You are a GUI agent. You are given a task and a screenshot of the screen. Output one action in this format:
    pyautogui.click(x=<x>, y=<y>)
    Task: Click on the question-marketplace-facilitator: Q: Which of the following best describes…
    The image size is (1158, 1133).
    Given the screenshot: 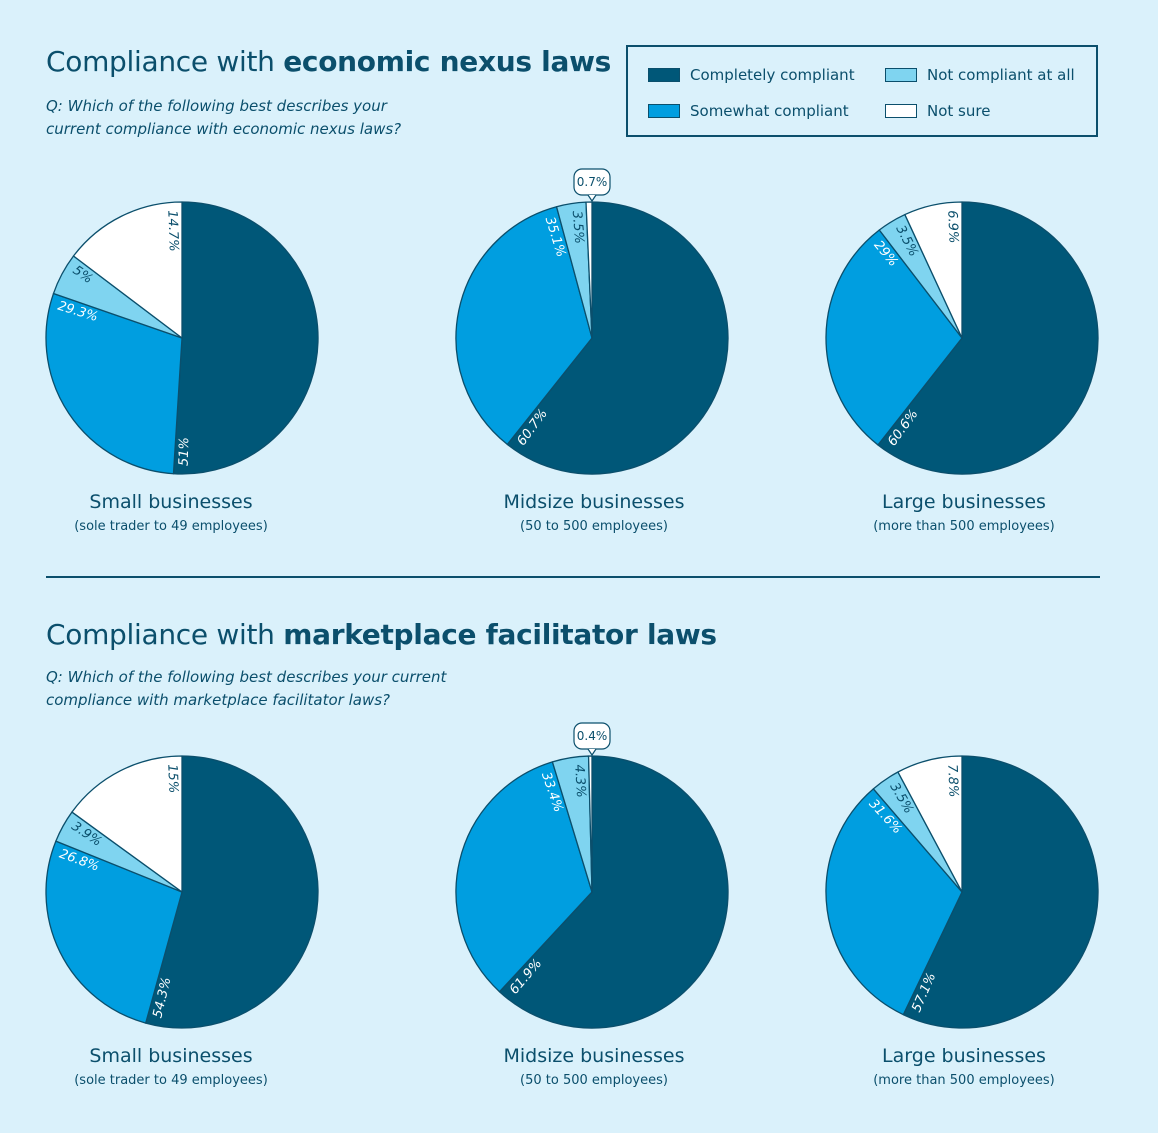 What is the action you would take?
    pyautogui.click(x=246, y=689)
    